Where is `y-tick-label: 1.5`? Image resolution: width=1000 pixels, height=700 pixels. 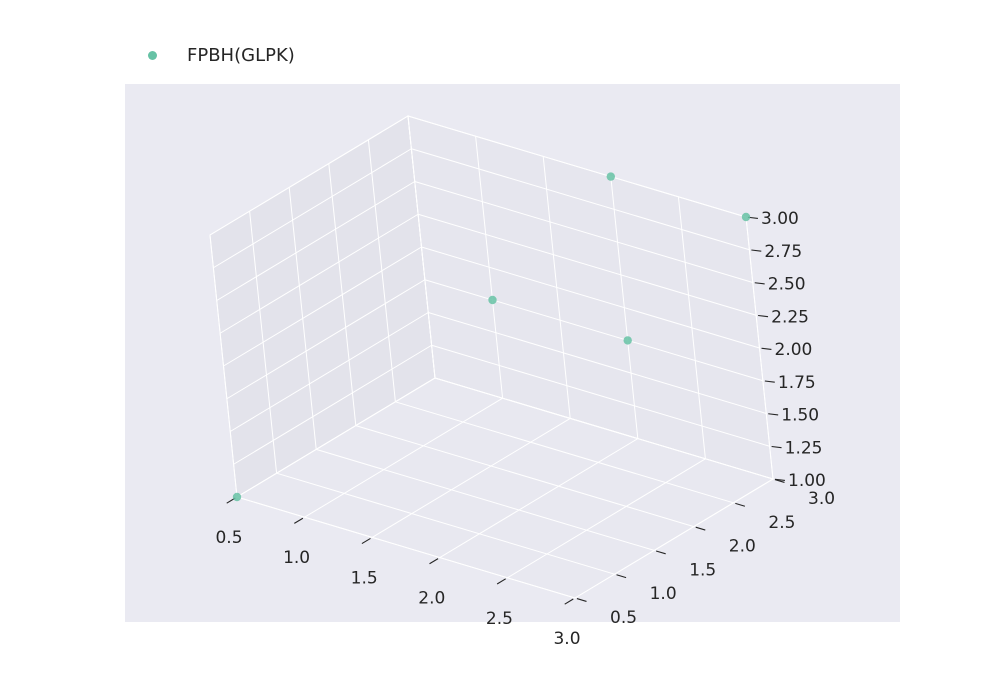
y-tick-label: 1.5 is located at coordinates (702, 570).